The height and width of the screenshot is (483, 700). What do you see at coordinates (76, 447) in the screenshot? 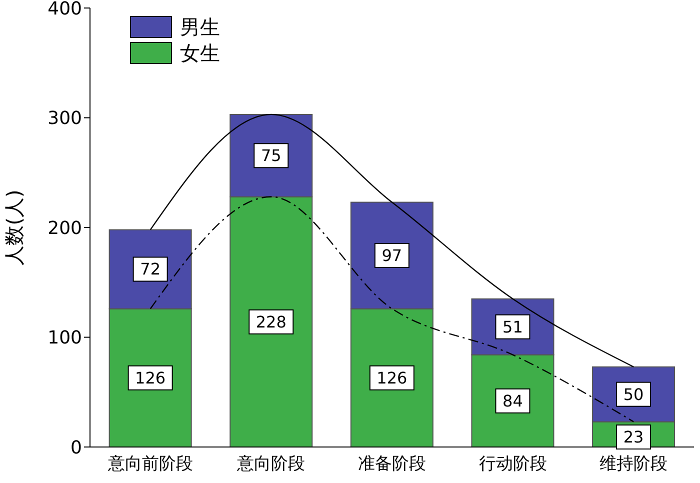
I see `y-tick-label: 0` at bounding box center [76, 447].